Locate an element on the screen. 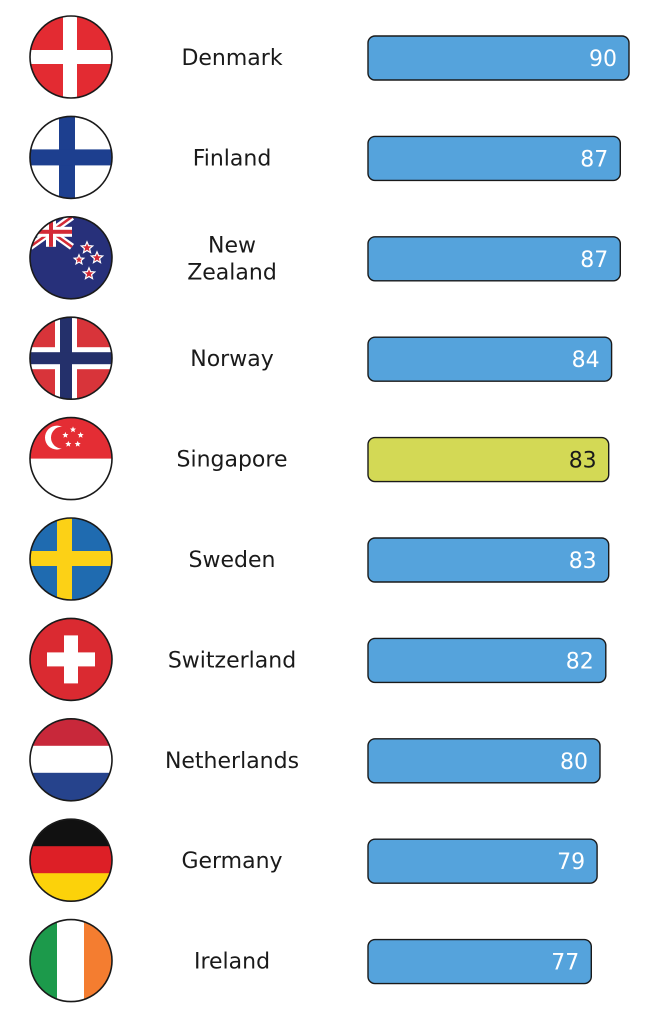  row-norway: Norway 84 is located at coordinates (321, 358).